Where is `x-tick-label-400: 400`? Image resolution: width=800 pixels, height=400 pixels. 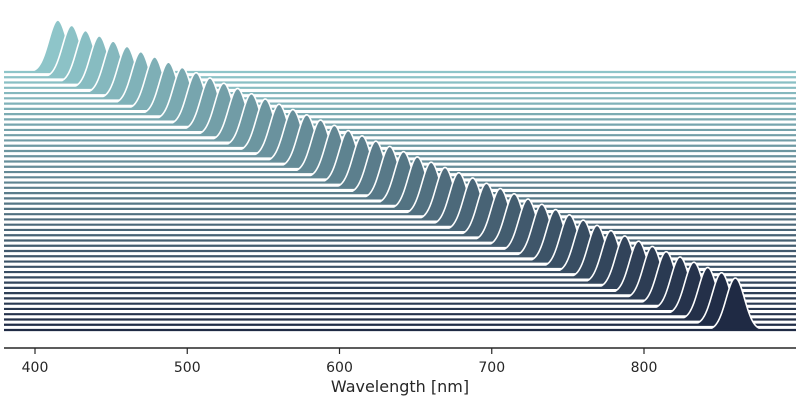 x-tick-label-400: 400 is located at coordinates (35, 368).